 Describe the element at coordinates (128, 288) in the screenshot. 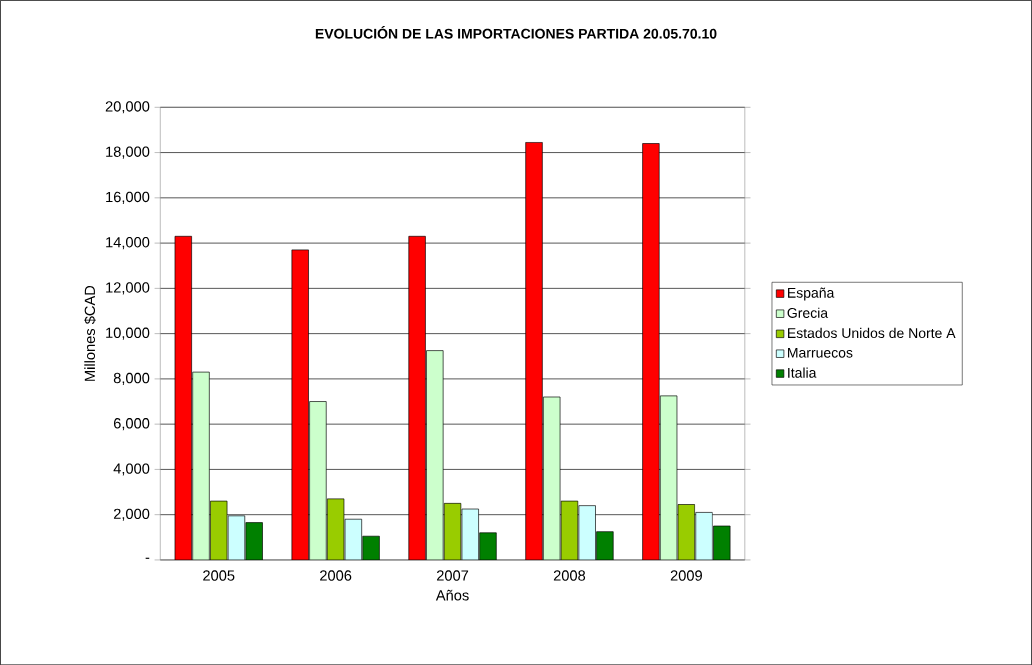

I see `y-tick-label: 12,000` at that location.